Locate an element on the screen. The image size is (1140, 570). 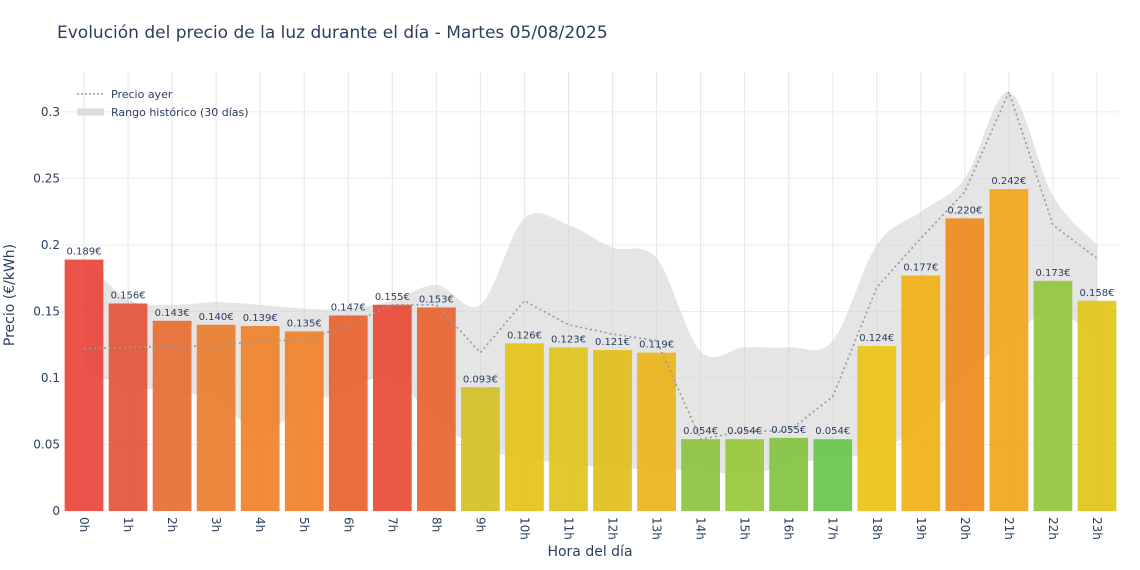
bar-7h is located at coordinates (392, 407).